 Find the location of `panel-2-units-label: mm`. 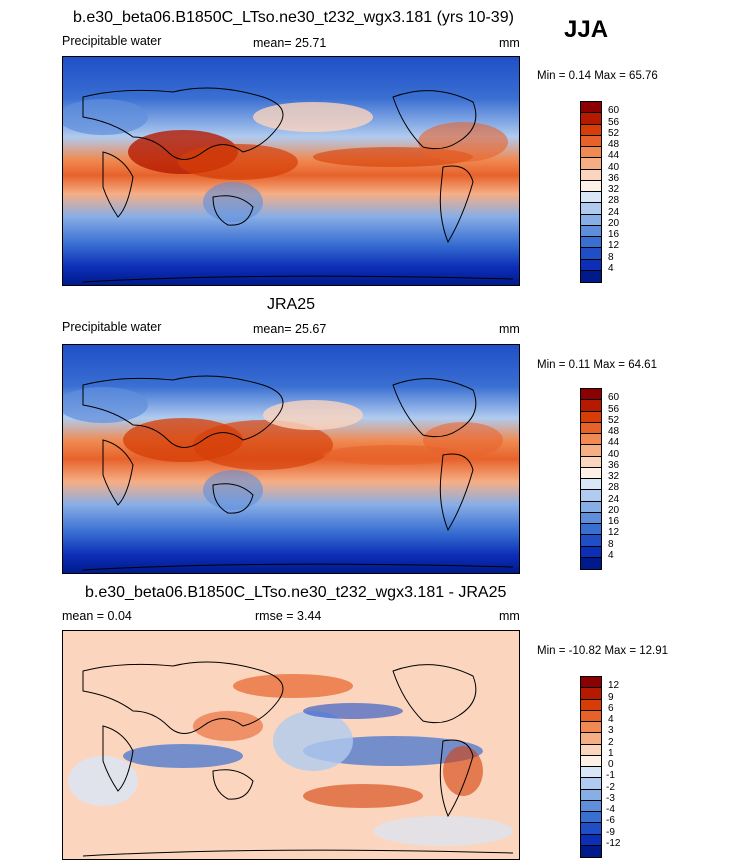

panel-2-units-label: mm is located at coordinates (509, 329).